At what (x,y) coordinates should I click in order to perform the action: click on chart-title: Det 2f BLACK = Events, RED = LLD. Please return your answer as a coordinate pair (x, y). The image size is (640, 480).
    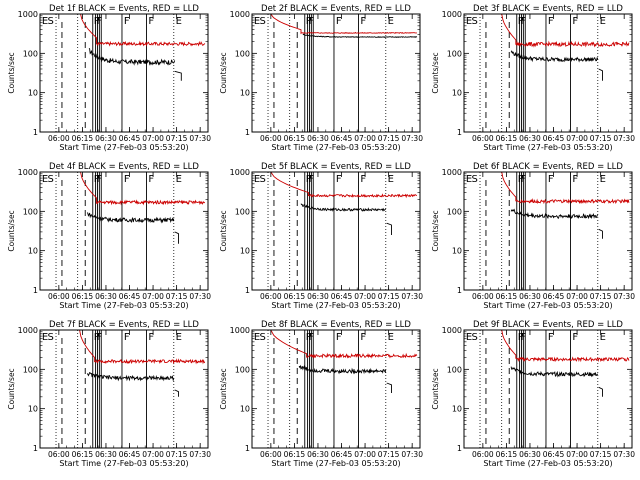
    Looking at the image, I should click on (336, 9).